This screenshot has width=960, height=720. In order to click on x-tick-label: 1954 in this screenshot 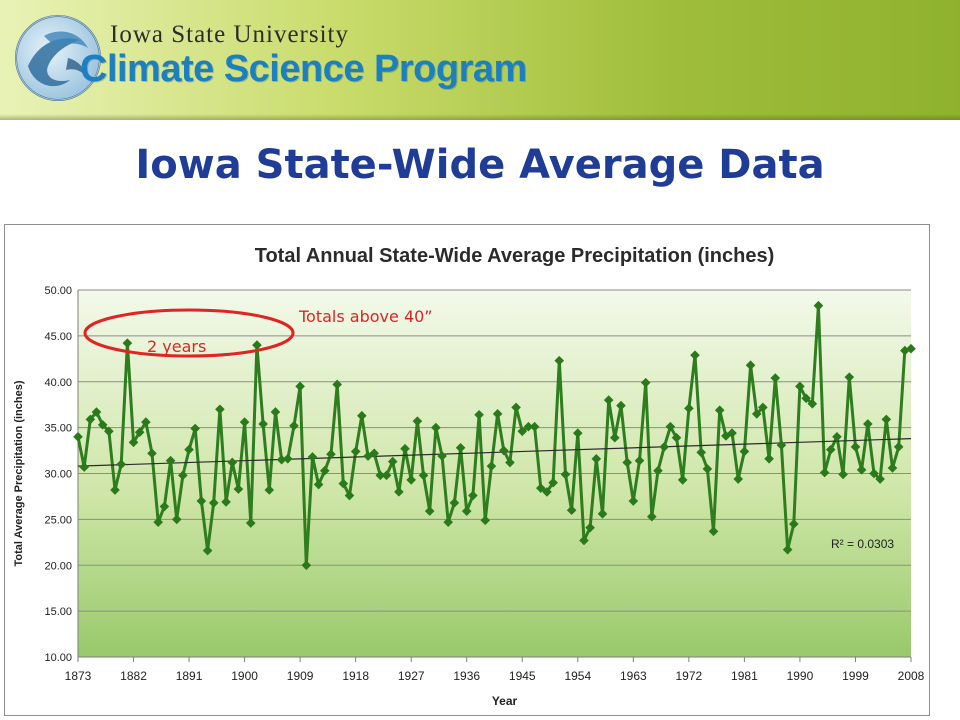, I will do `click(577, 676)`.